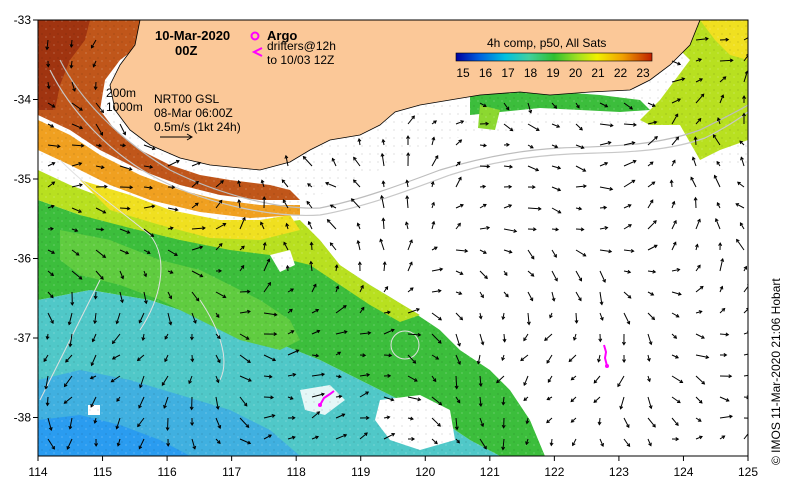 This screenshot has width=790, height=497. What do you see at coordinates (186, 99) in the screenshot?
I see `product-label: NRT00 GSL` at bounding box center [186, 99].